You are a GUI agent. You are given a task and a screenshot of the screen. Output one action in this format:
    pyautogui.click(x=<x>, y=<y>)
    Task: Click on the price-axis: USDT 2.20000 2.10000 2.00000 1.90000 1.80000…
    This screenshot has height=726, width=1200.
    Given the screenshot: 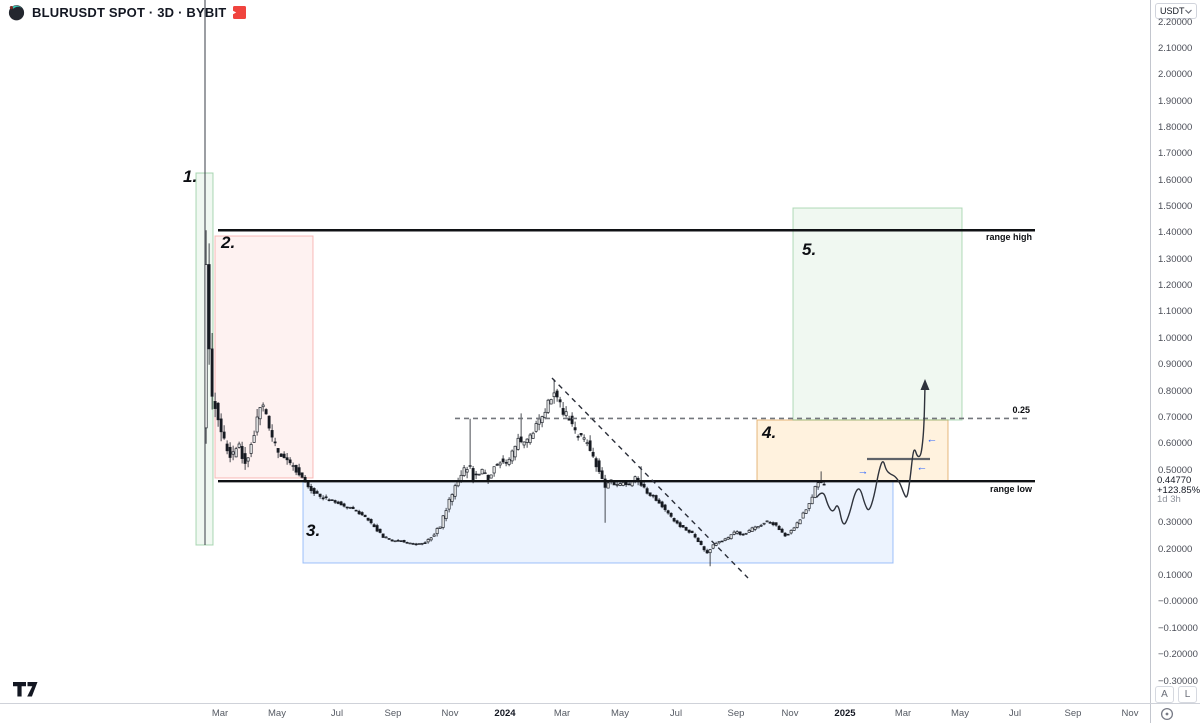 What is the action you would take?
    pyautogui.click(x=1175, y=351)
    